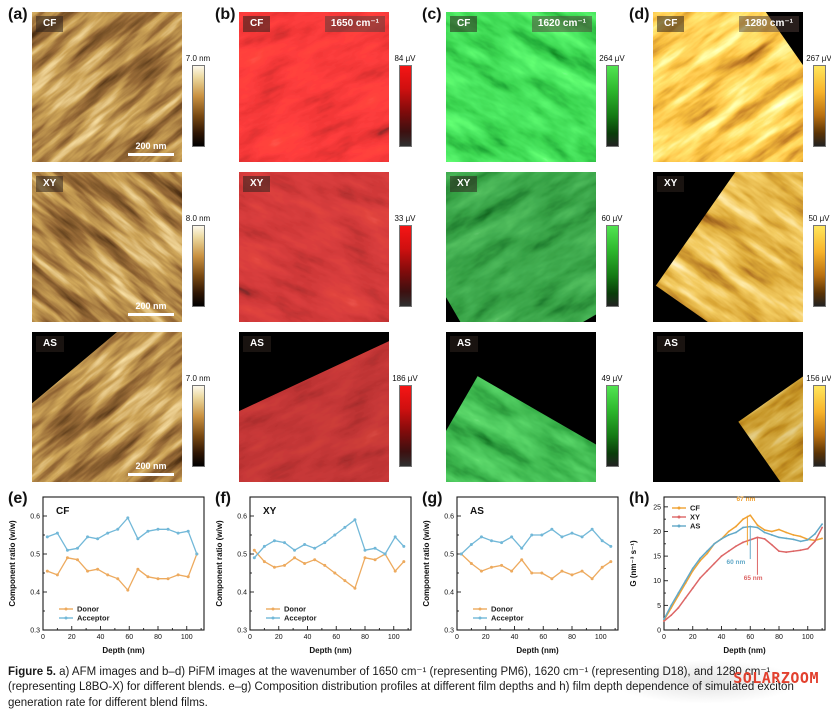 The width and height of the screenshot is (831, 717). Describe the element at coordinates (405, 58) in the screenshot. I see `colorbar-value-label: 84 μV` at that location.